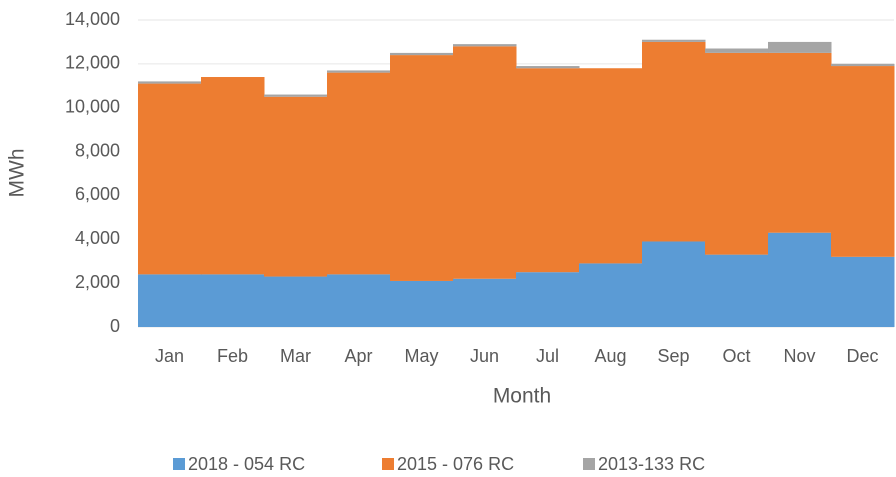 Image resolution: width=896 pixels, height=477 pixels. I want to click on x-tick-label: Nov, so click(799, 356).